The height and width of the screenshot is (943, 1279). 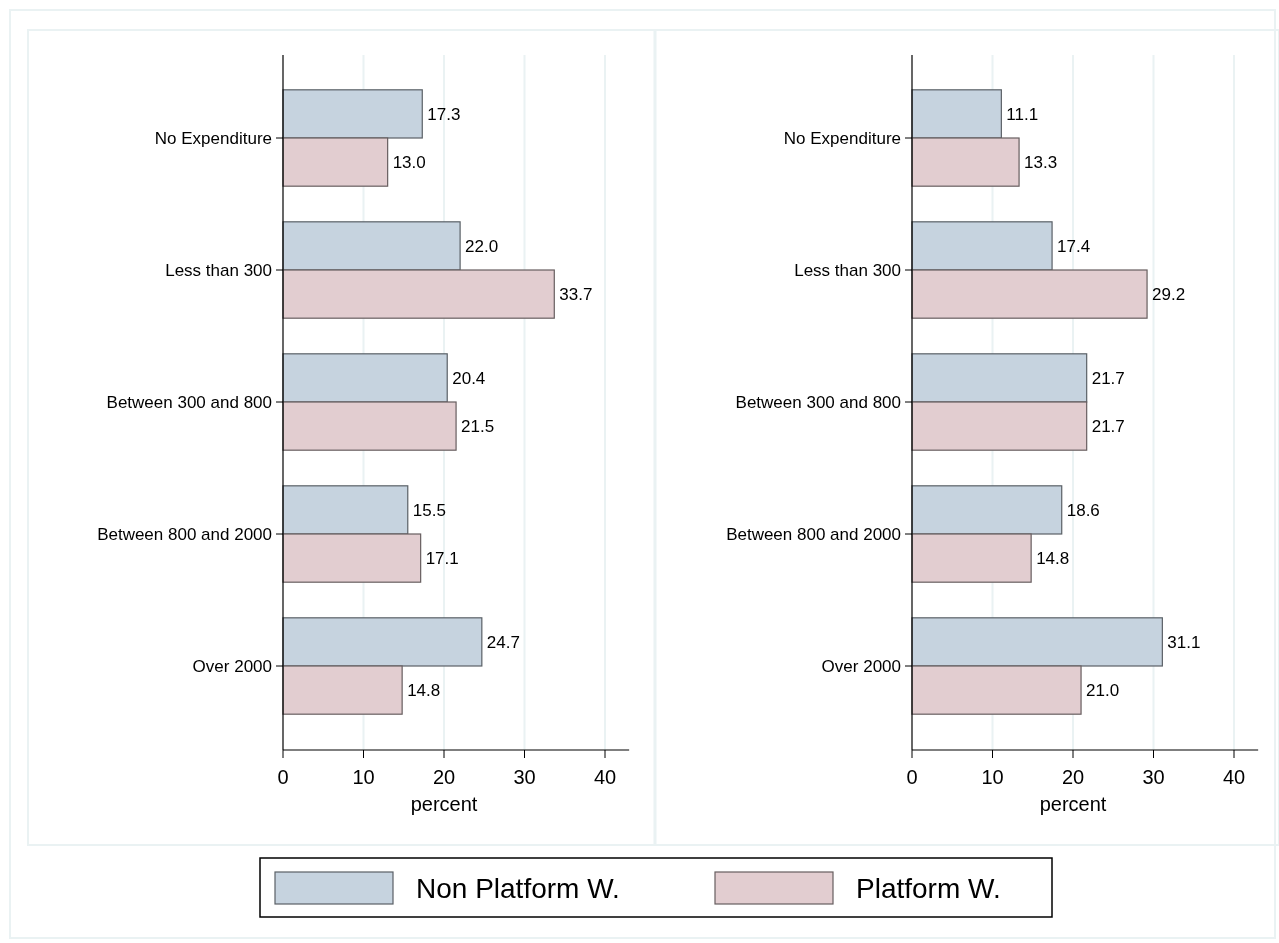 I want to click on data-label: 17.1, so click(x=442, y=559).